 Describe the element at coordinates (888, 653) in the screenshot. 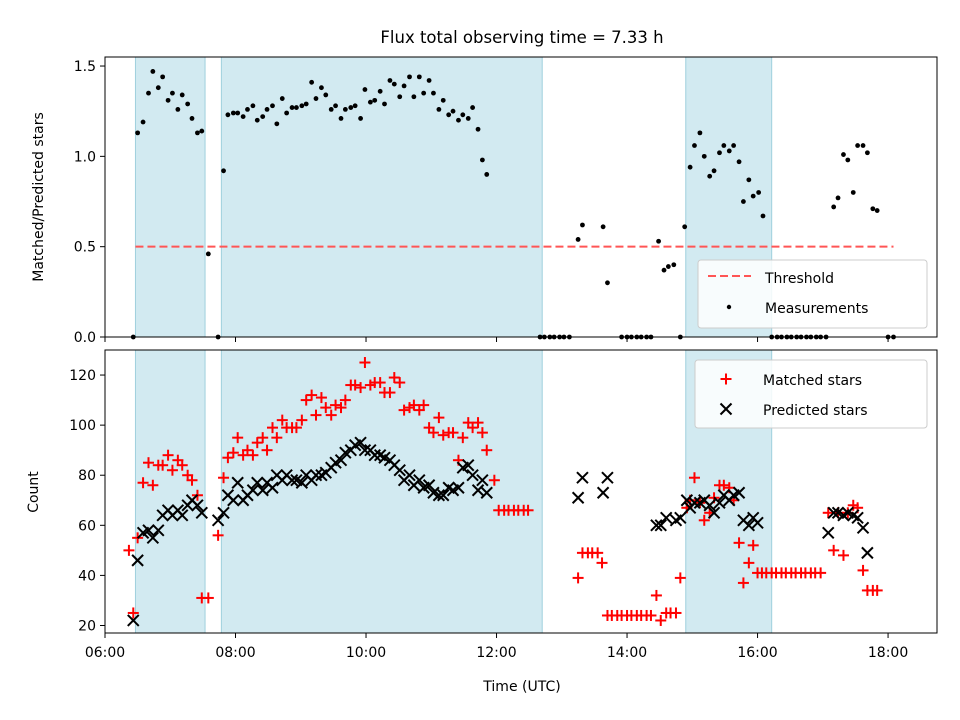

I see `x-tick-label: 18:00` at that location.